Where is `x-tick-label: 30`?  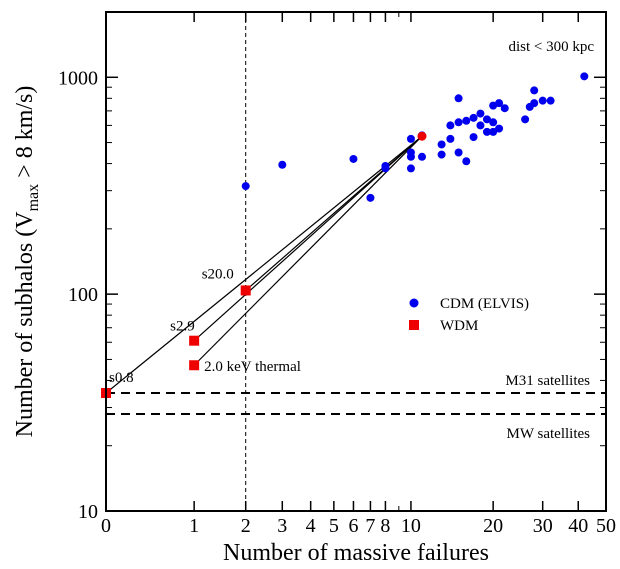 x-tick-label: 30 is located at coordinates (543, 526).